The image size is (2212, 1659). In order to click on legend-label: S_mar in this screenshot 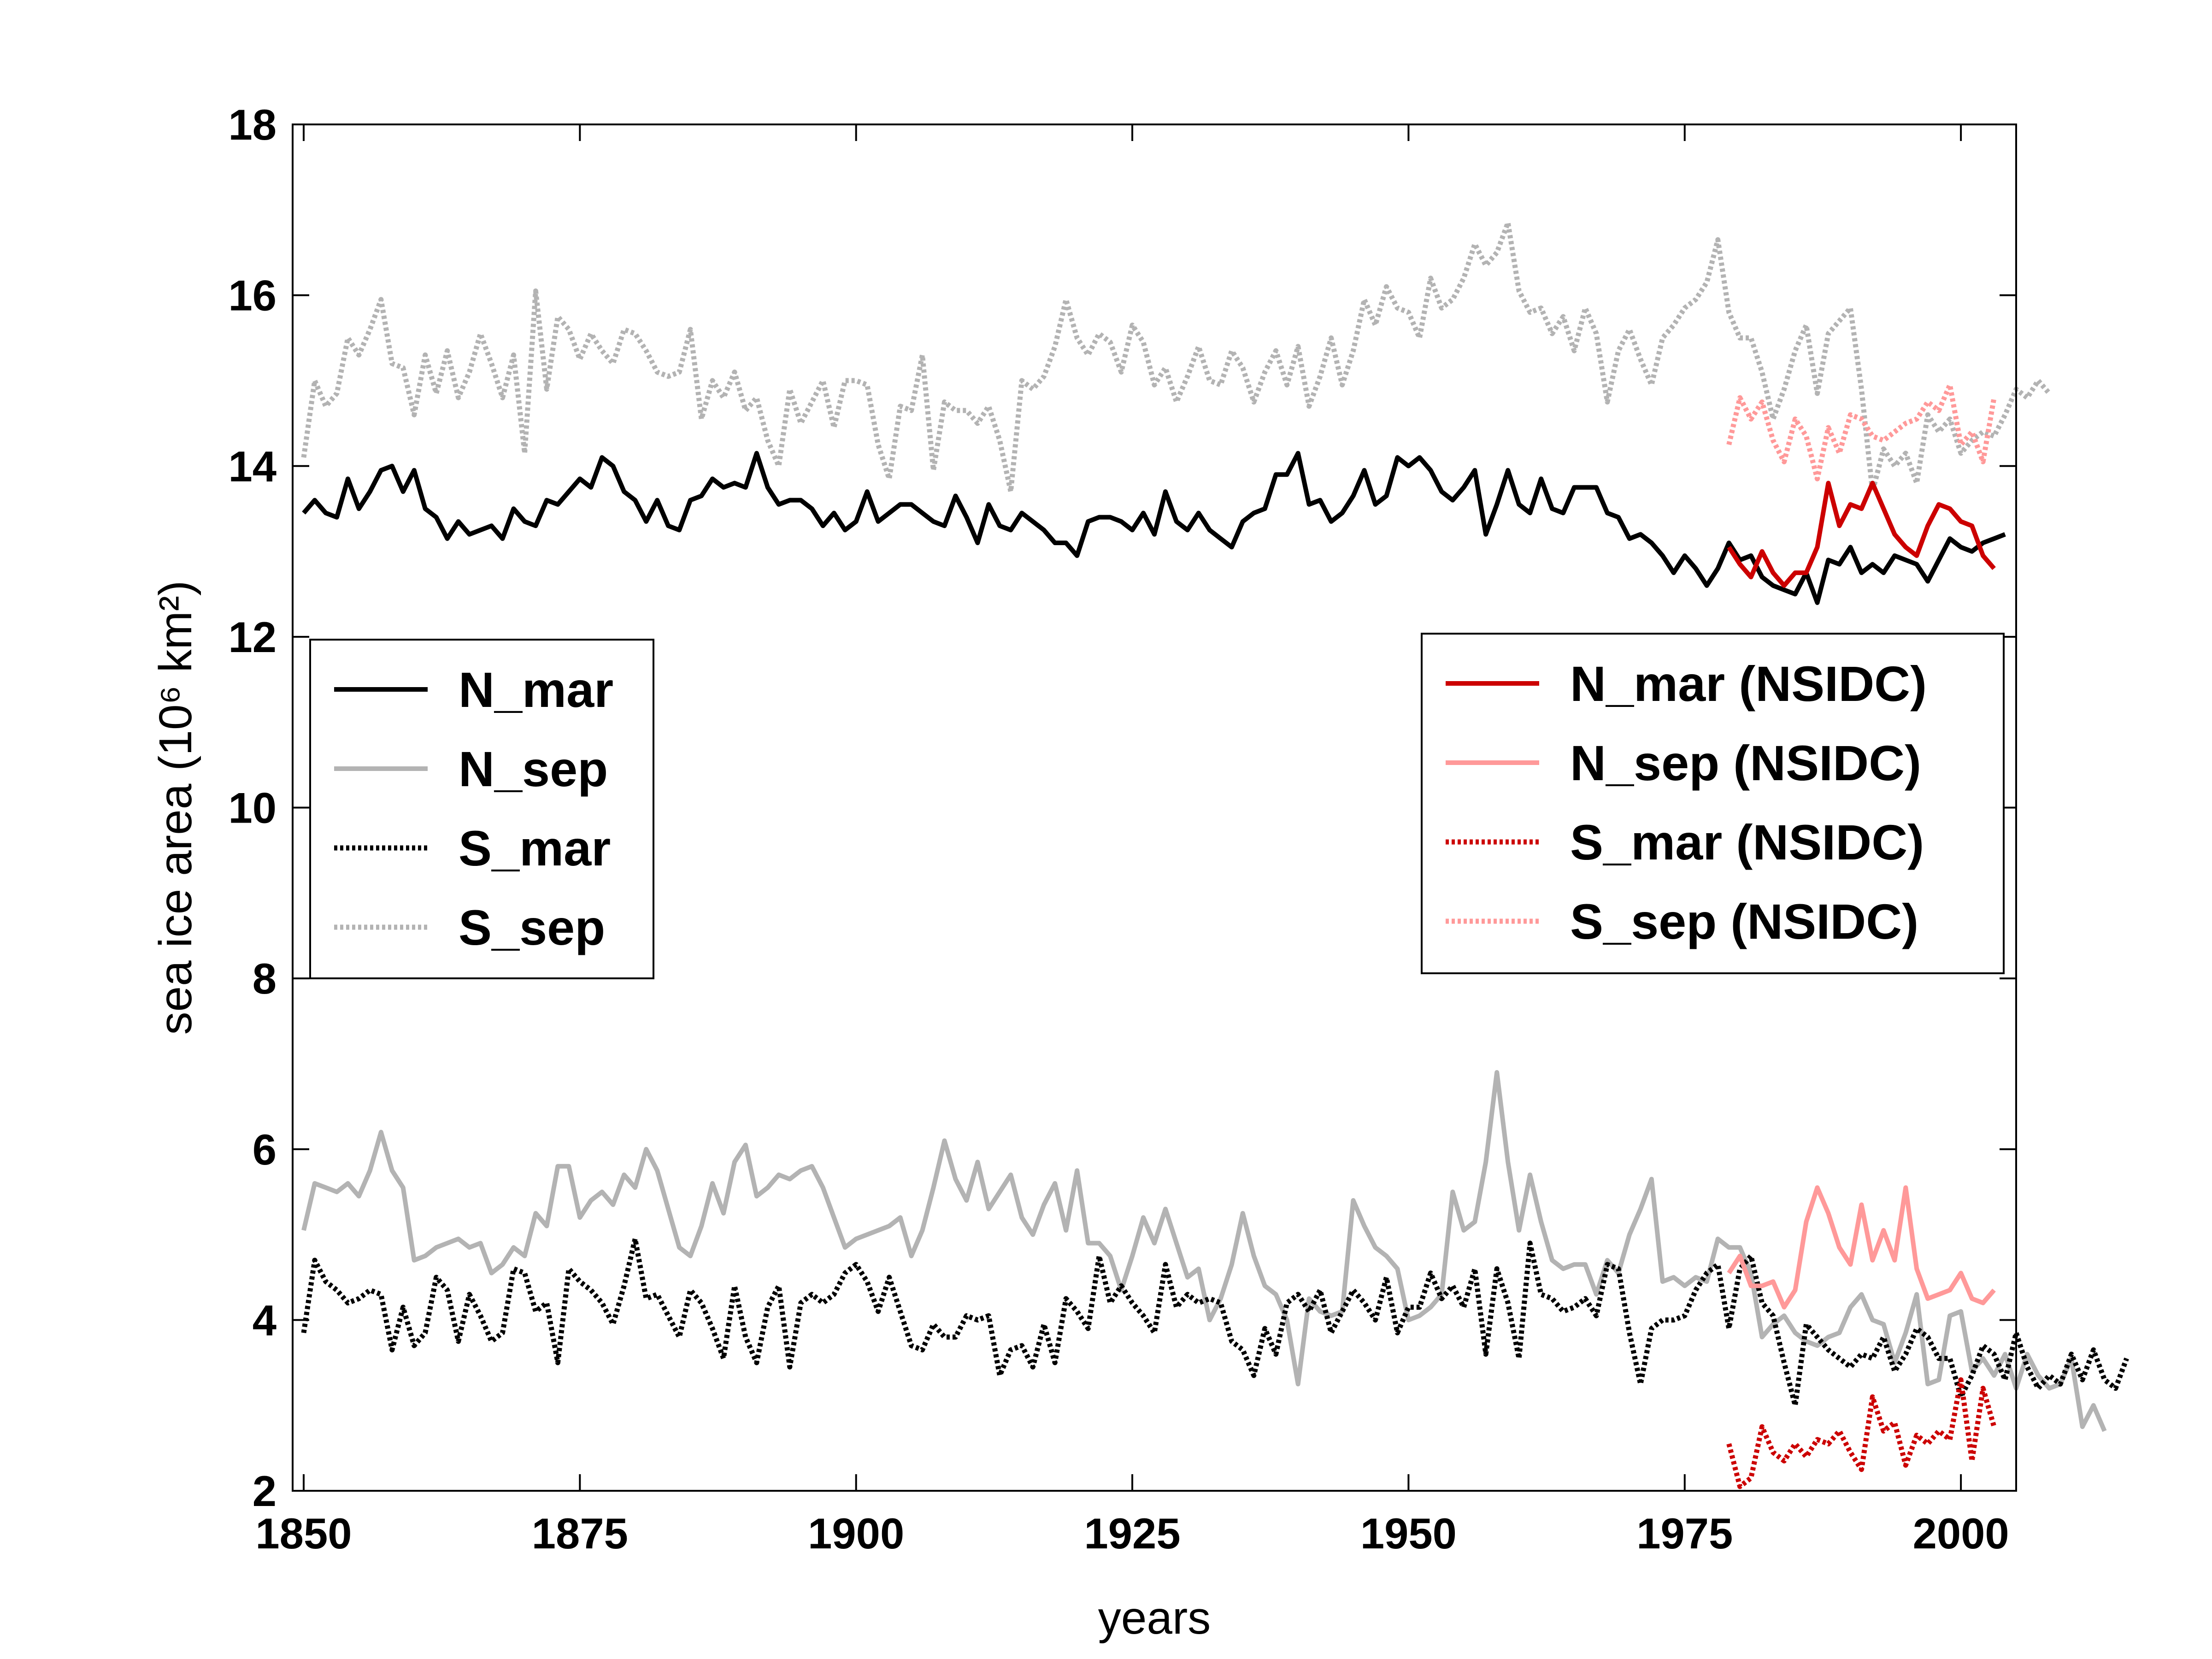, I will do `click(535, 848)`.